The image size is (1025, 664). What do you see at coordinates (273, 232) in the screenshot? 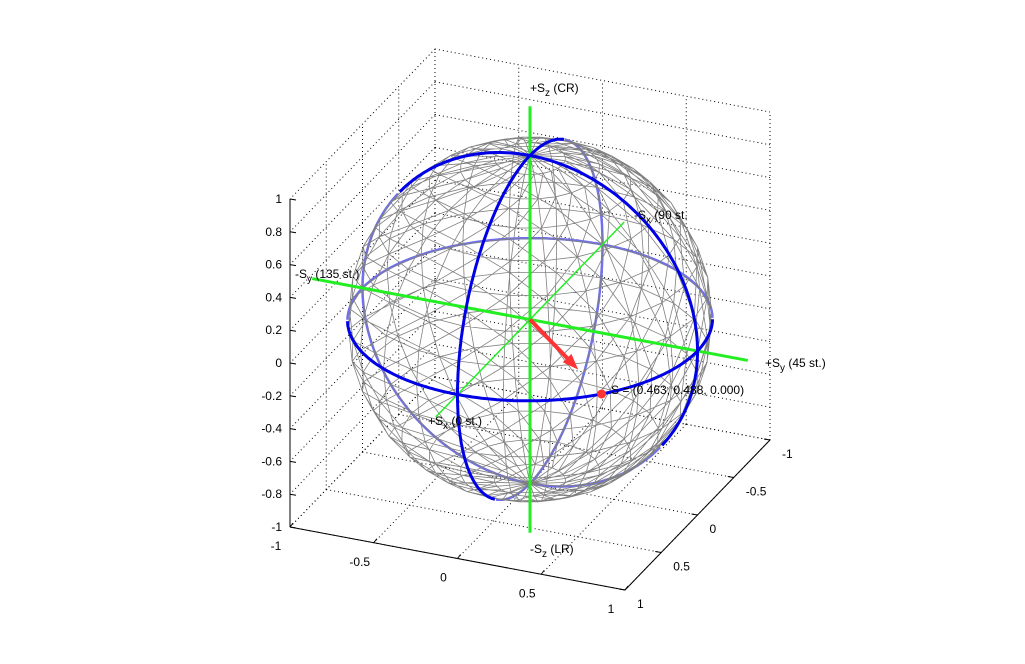
I see `z-tick-label: 0.8` at bounding box center [273, 232].